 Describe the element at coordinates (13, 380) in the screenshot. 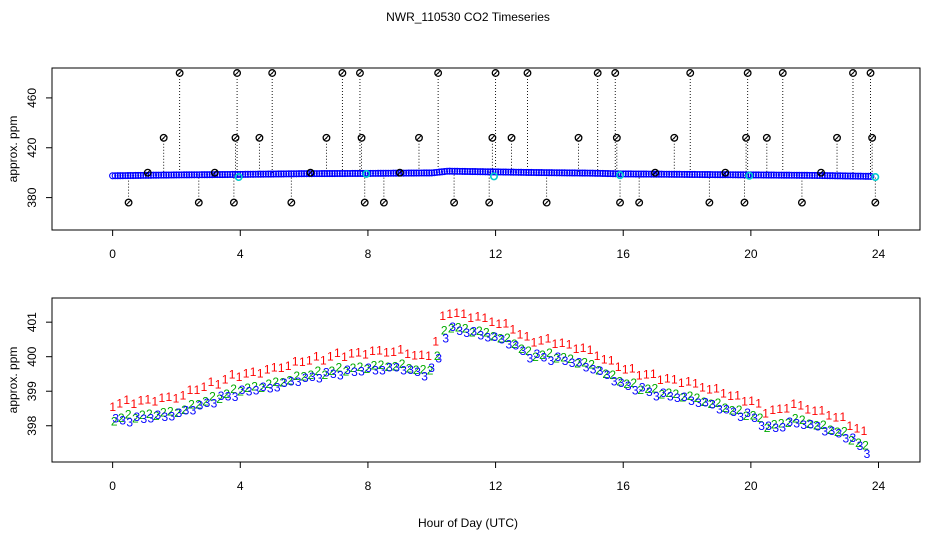

I see `bottom-panel-y-axis-label: approx. ppm` at that location.